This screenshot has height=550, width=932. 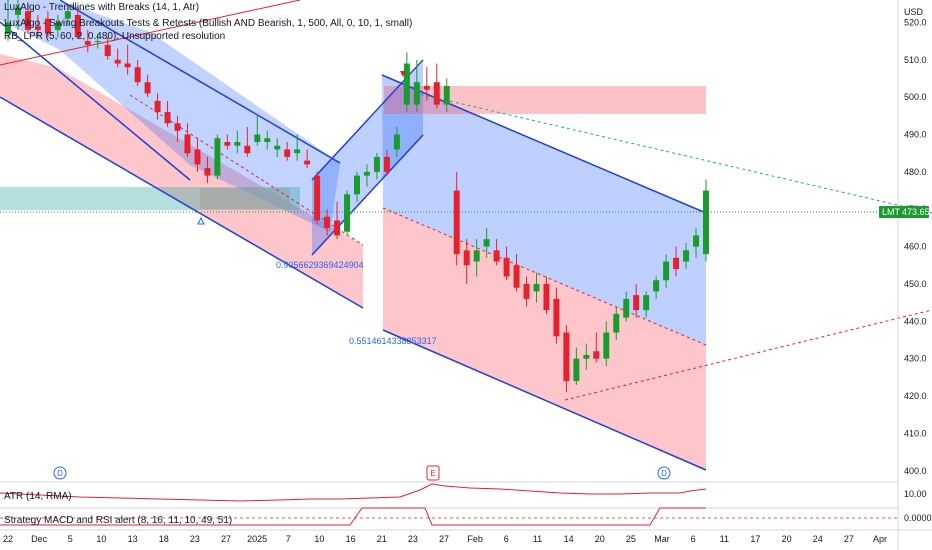 I want to click on date-tick: 10, so click(x=101, y=539).